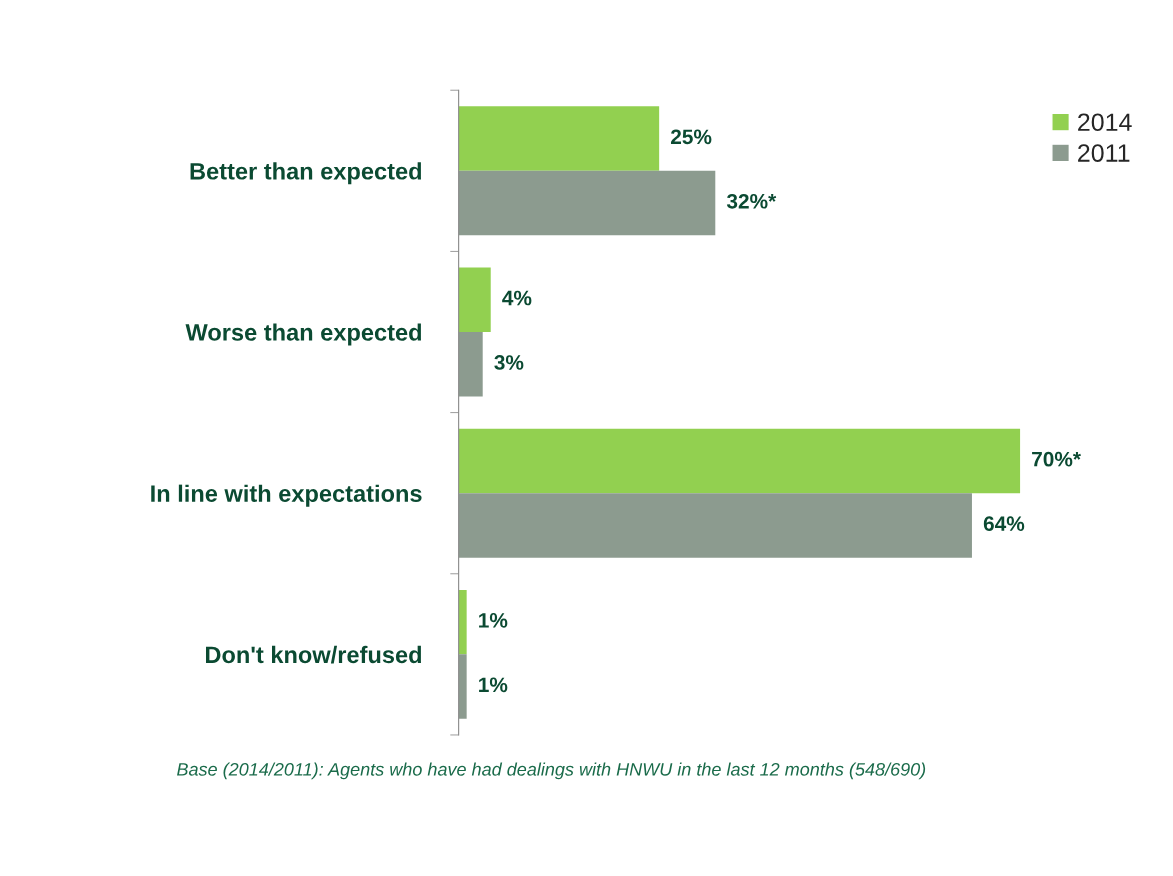 The image size is (1173, 876). Describe the element at coordinates (1104, 153) in the screenshot. I see `legend-label: 2011` at that location.